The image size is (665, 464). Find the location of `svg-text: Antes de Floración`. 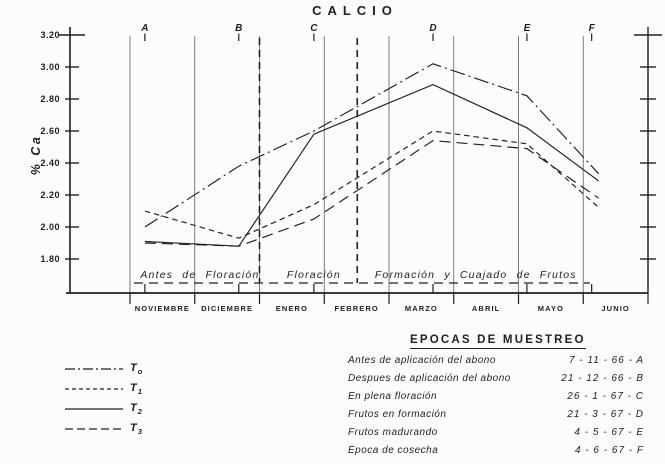

svg-text: Antes de Floración is located at coordinates (199, 275).